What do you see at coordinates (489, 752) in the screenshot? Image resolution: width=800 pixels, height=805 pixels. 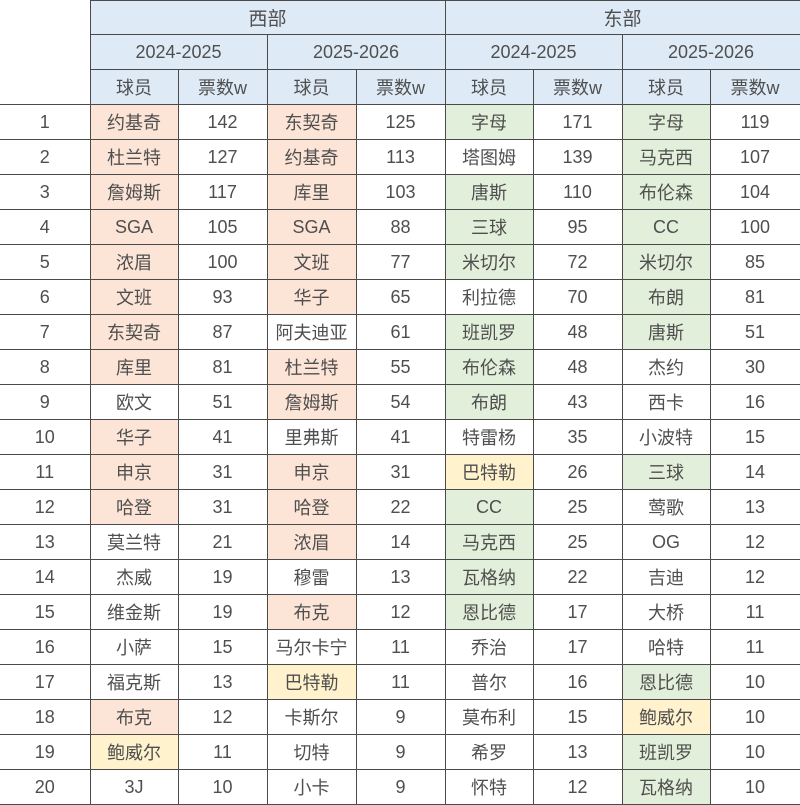 I see `player-cell: 希罗` at bounding box center [489, 752].